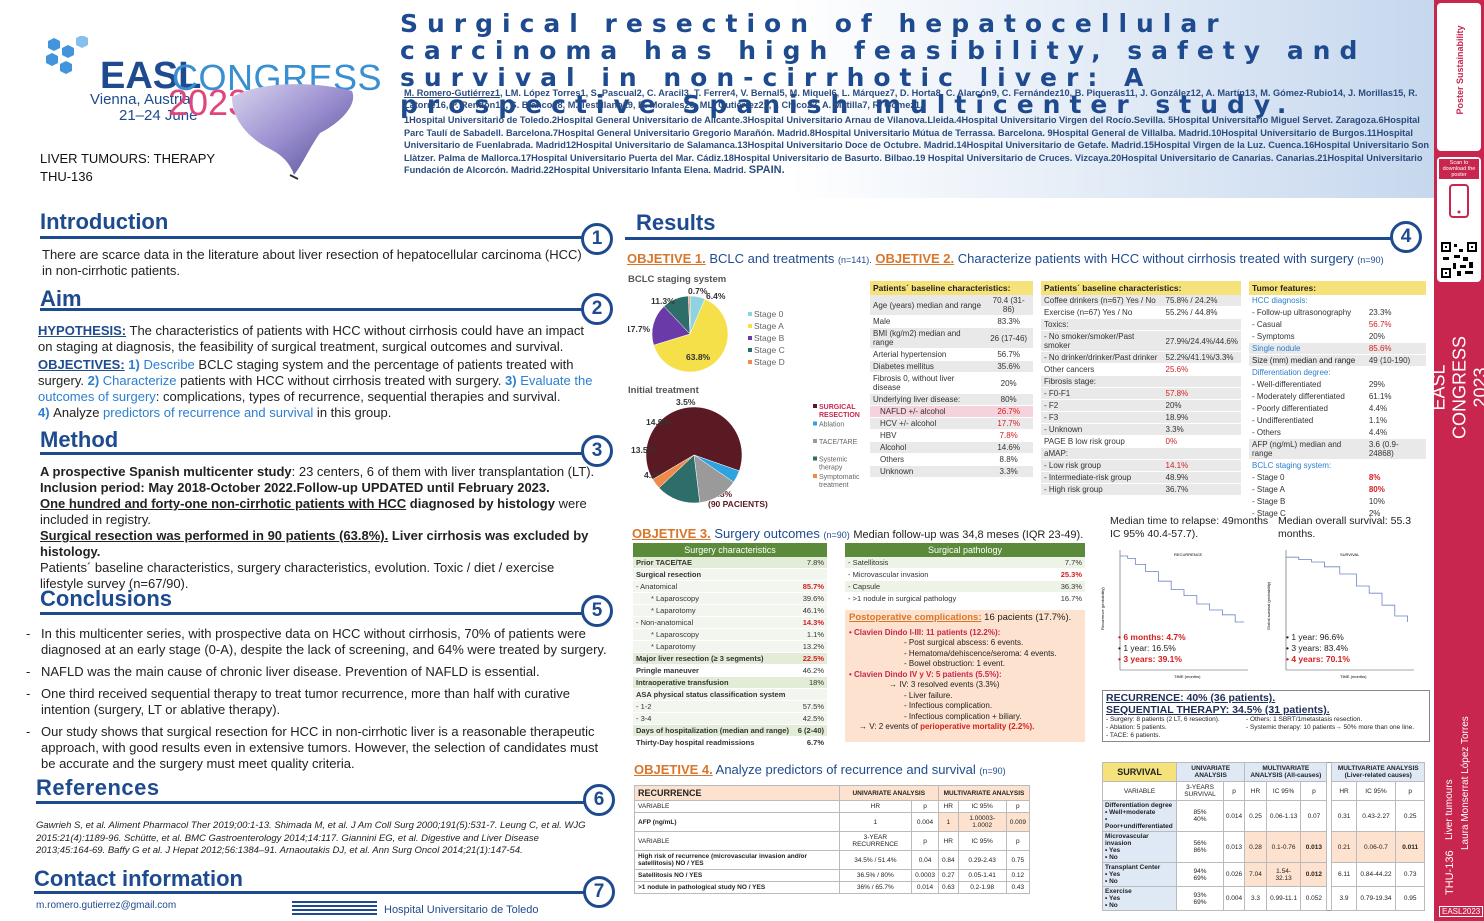 The image size is (1484, 921). I want to click on table-cell: - Unknown, so click(1102, 429).